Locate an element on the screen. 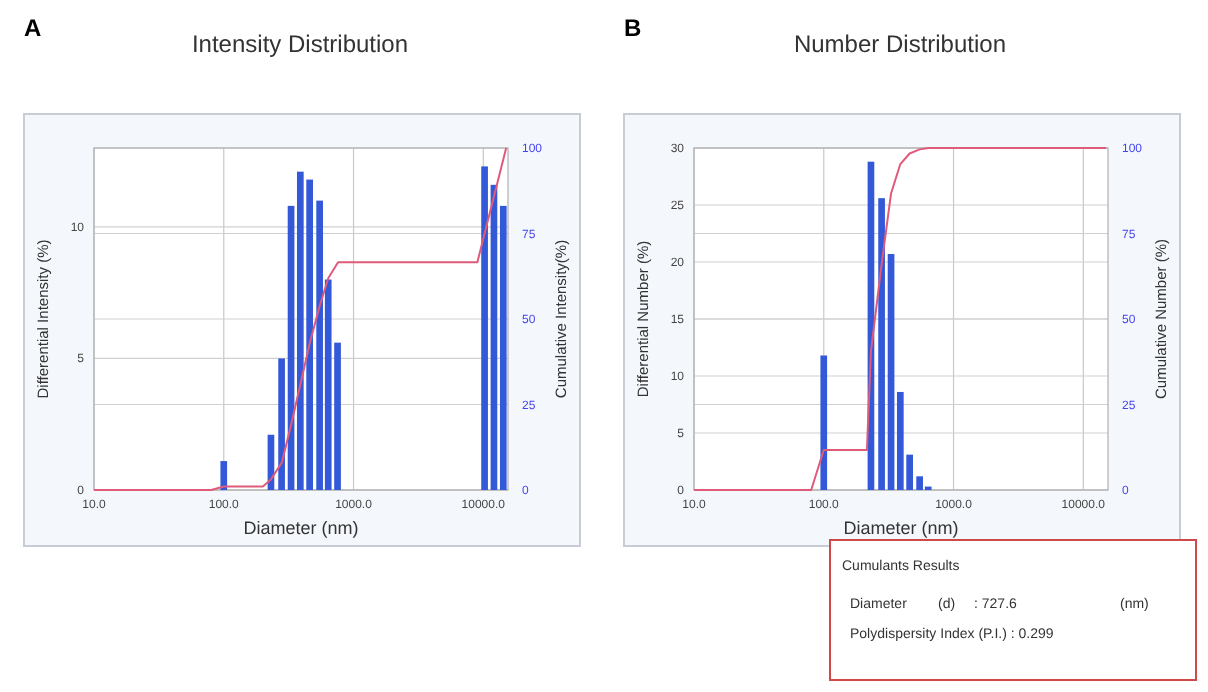 The image size is (1208, 692). text: A is located at coordinates (33, 28).